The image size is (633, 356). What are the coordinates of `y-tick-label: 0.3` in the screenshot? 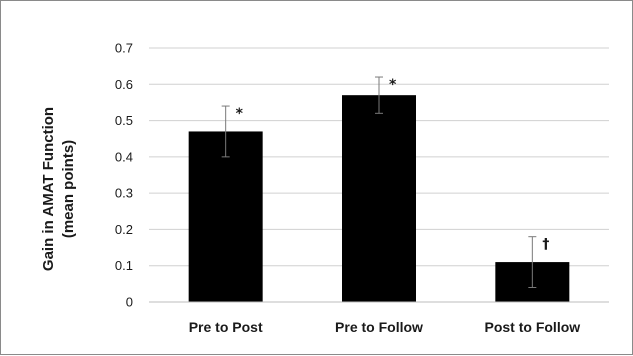 It's located at (124, 193).